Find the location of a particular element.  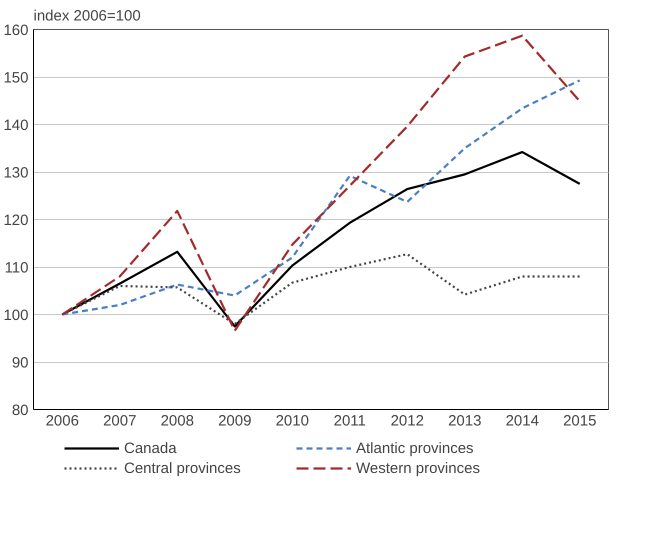

y-tick-label: 110 is located at coordinates (16, 268).